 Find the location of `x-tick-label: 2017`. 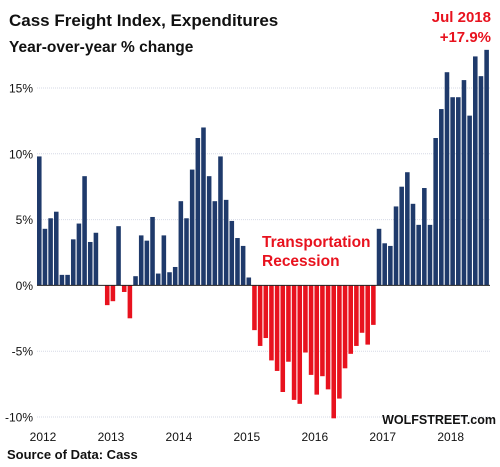

x-tick-label: 2017 is located at coordinates (382, 437).